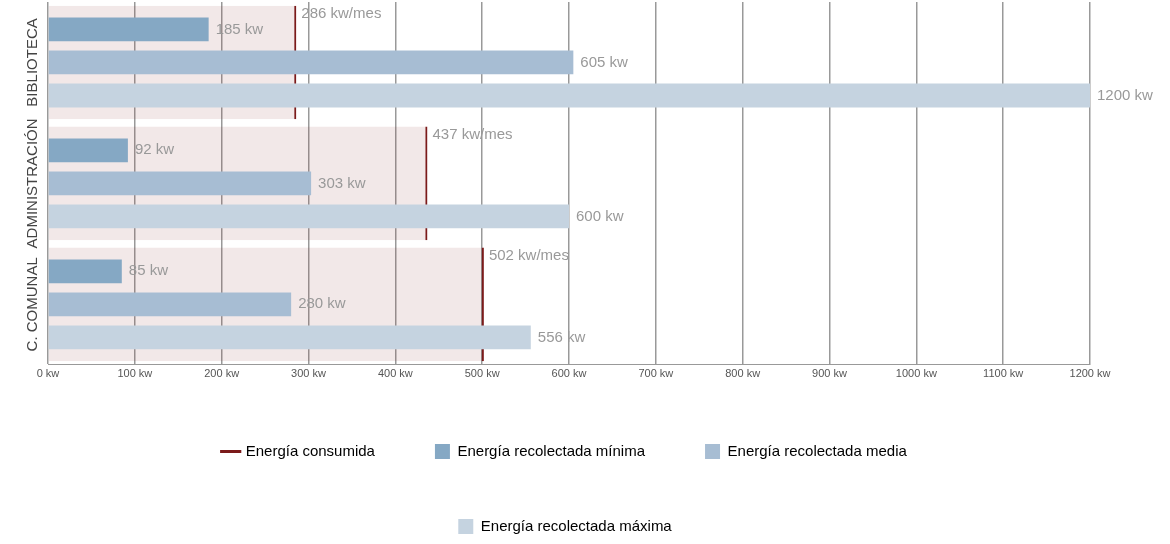  What do you see at coordinates (342, 182) in the screenshot?
I see `data-label: 303 kw` at bounding box center [342, 182].